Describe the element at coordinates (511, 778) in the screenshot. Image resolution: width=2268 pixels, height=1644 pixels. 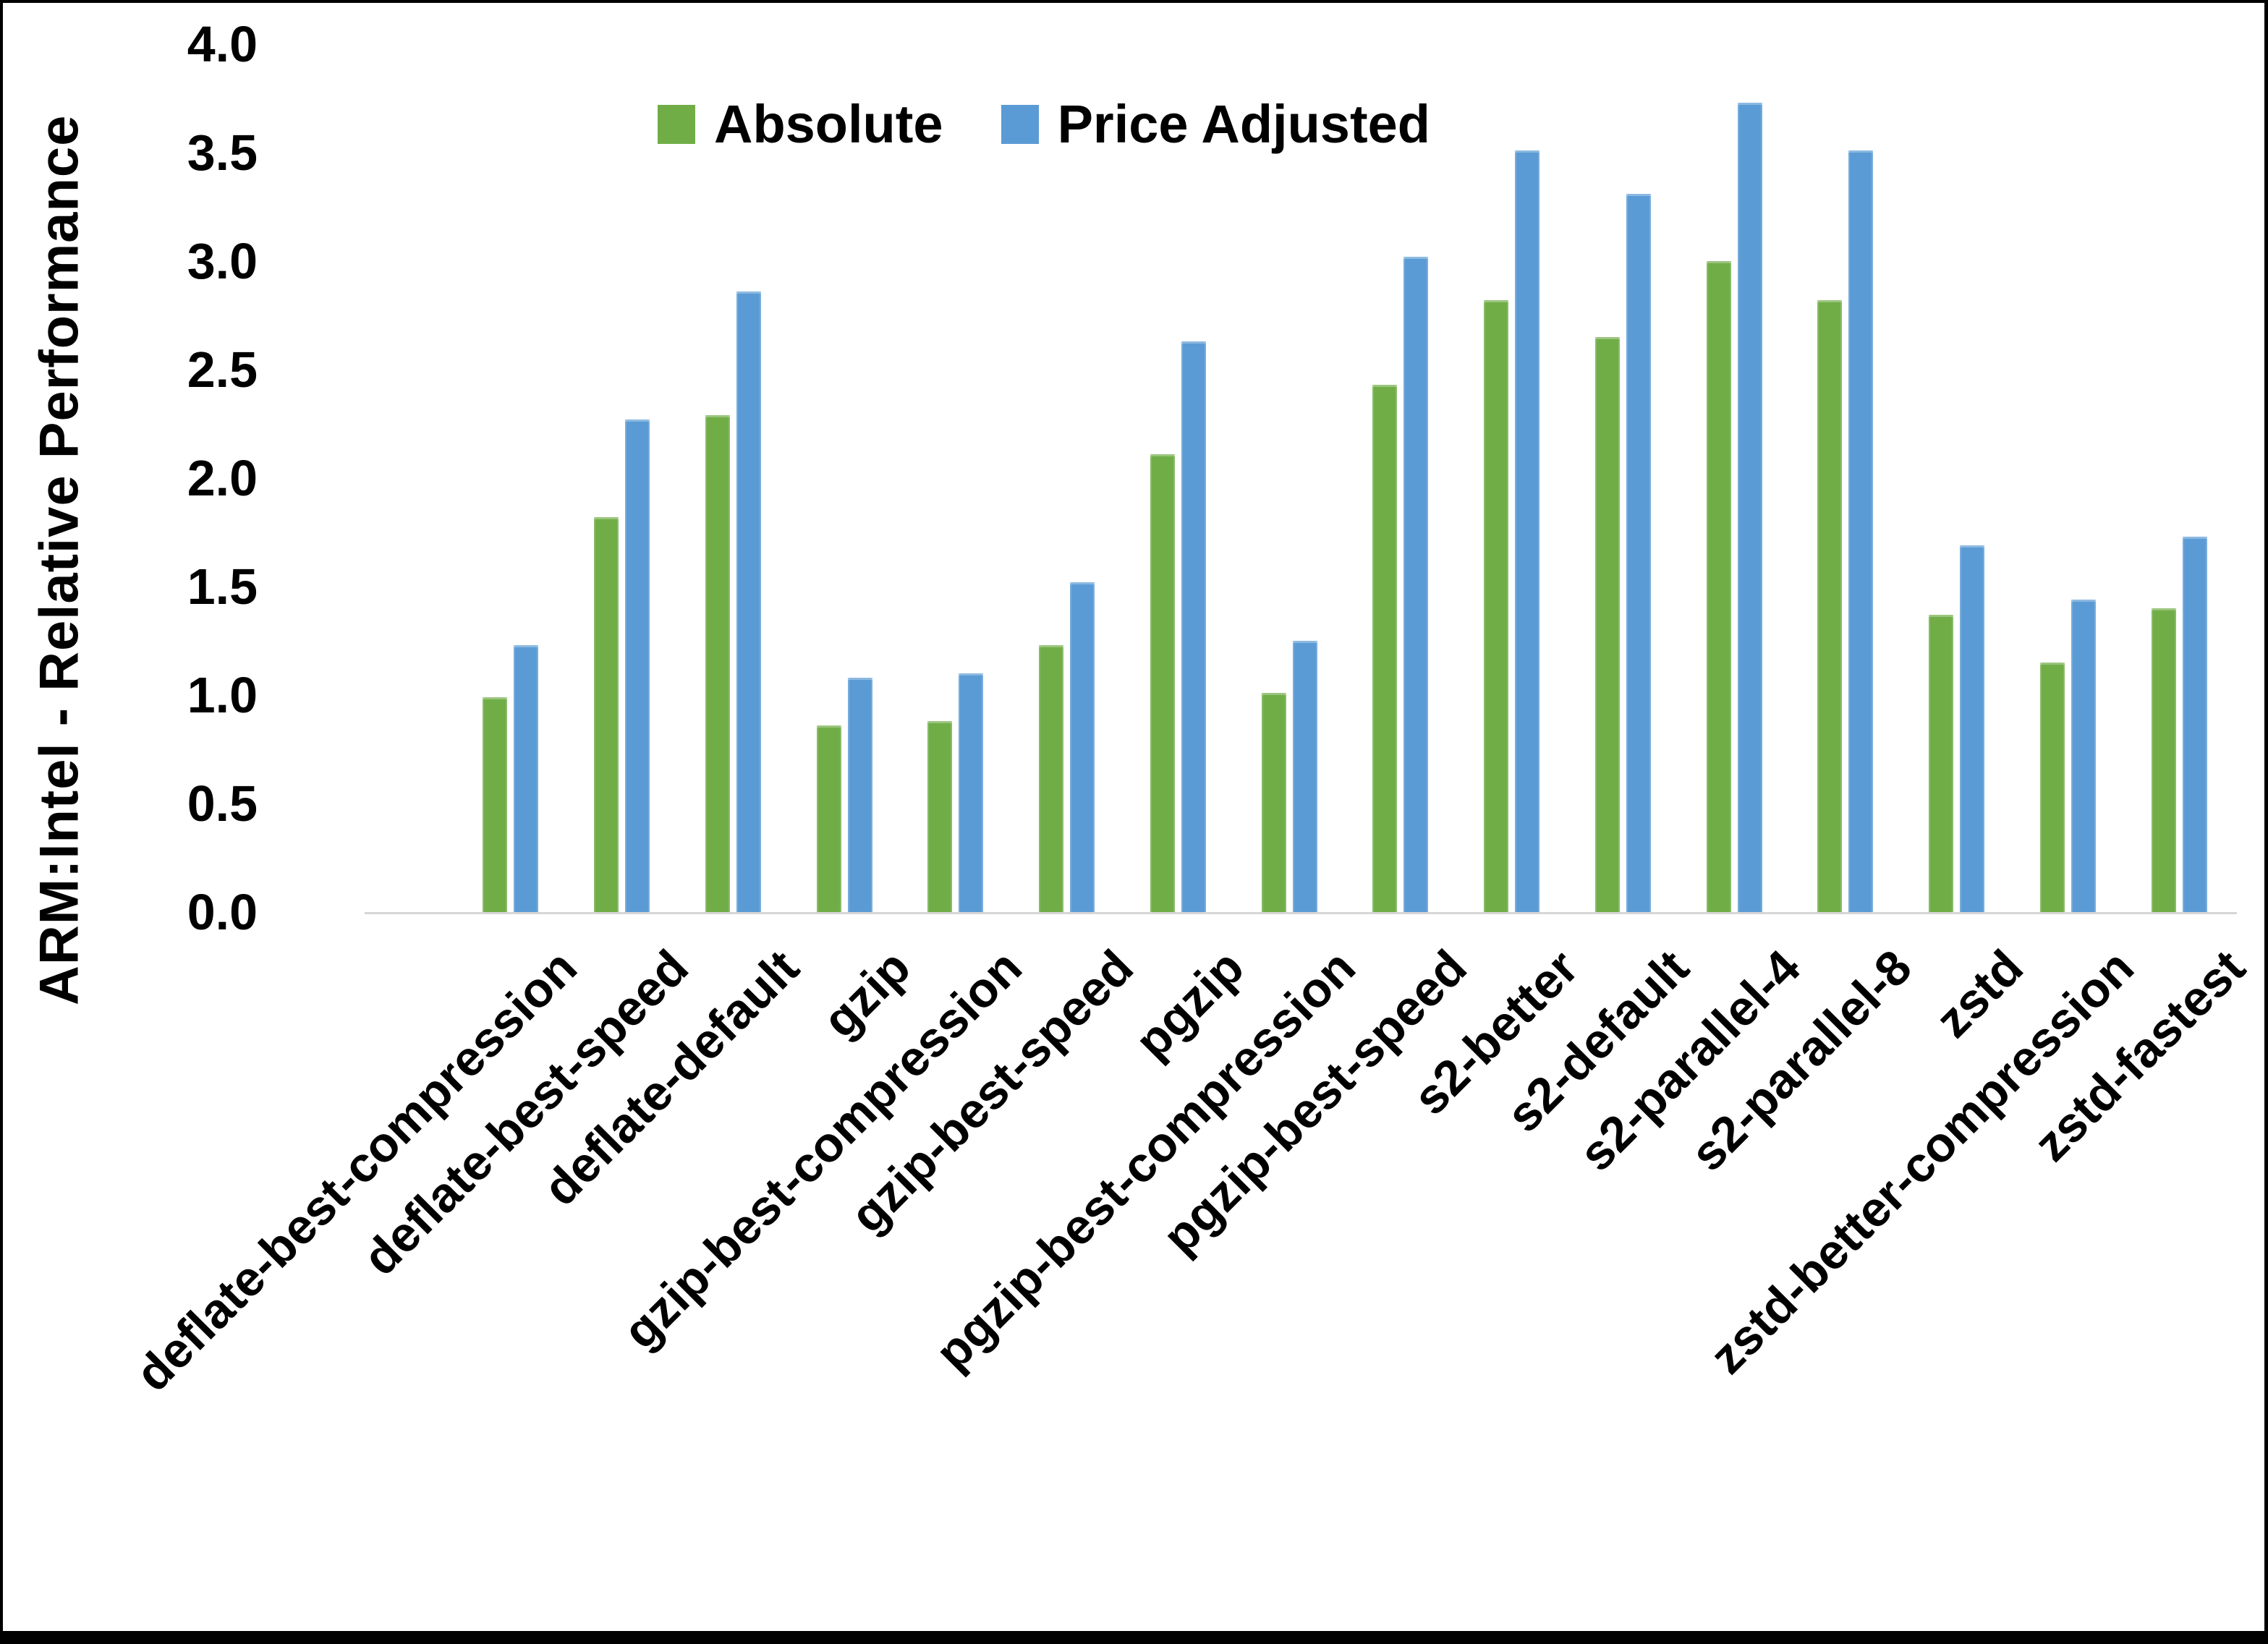
I see `bar-group-deflate-best-compression` at that location.